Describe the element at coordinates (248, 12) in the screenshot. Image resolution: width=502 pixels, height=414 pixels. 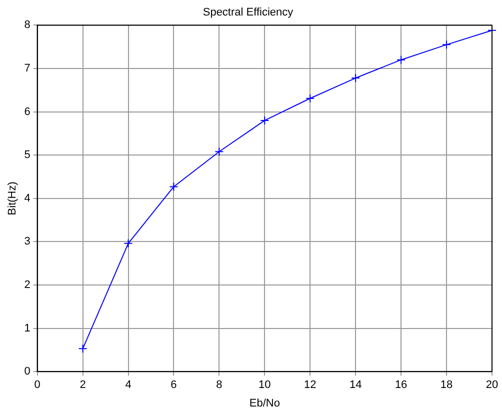
I see `chart-title: Spectral Efficiency` at that location.